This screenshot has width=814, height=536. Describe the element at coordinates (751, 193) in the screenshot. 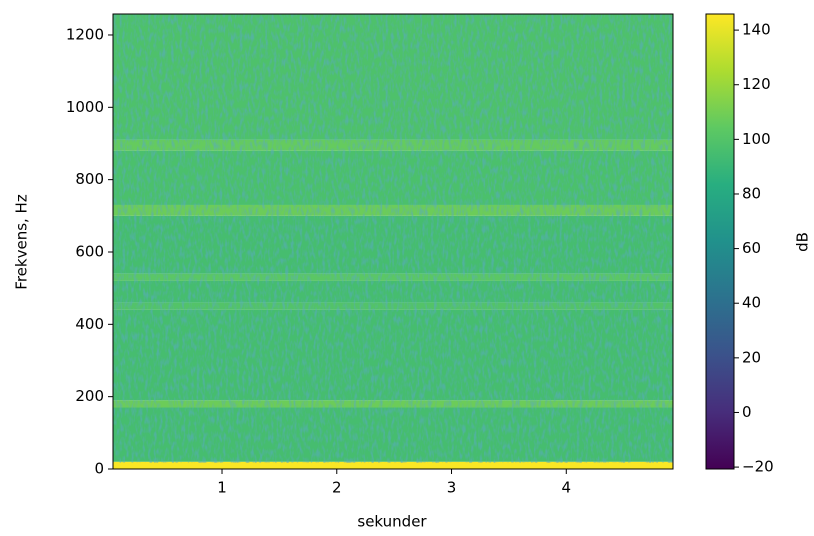

I see `colorbar-tick-label: 80` at that location.